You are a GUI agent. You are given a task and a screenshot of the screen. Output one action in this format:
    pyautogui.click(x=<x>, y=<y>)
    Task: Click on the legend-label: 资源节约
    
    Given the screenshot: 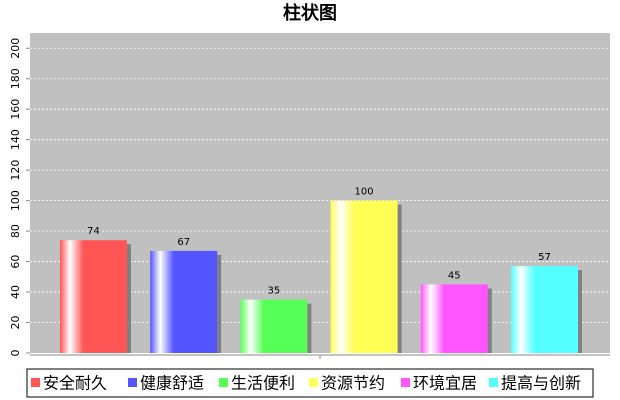 What is the action you would take?
    pyautogui.click(x=353, y=383)
    